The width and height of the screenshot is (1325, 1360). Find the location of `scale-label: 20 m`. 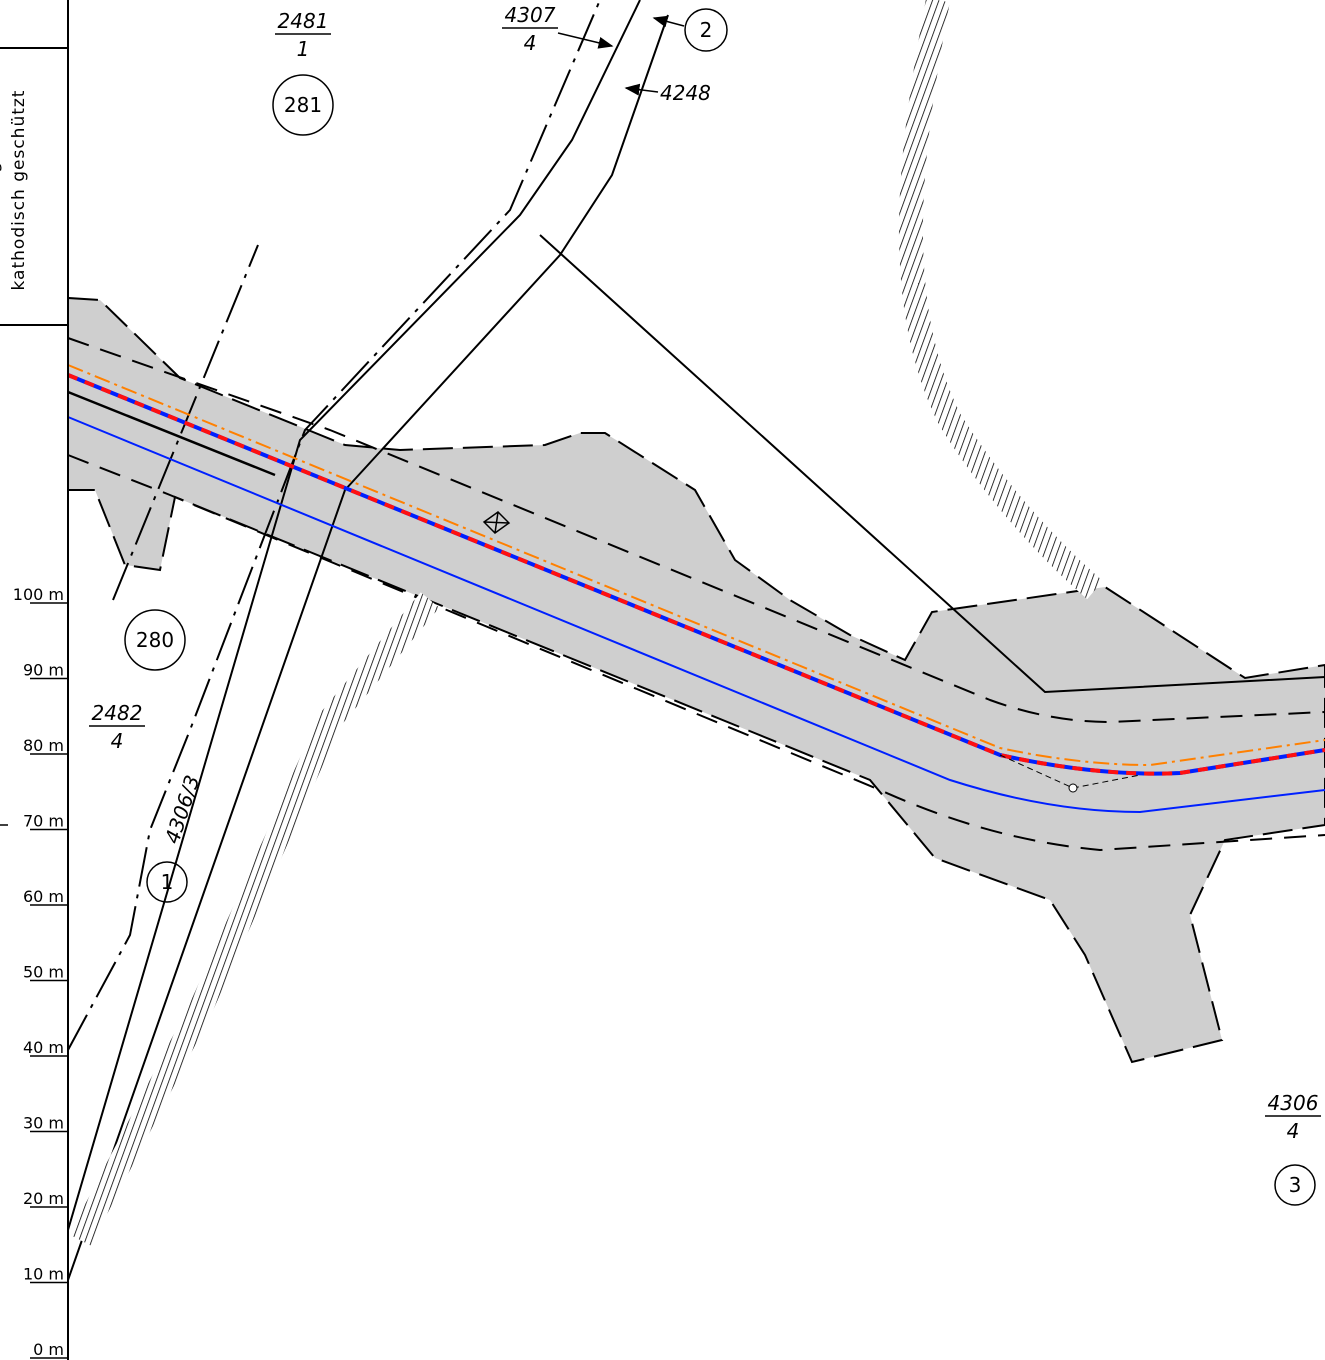

scale-label: 20 m is located at coordinates (43, 1198).